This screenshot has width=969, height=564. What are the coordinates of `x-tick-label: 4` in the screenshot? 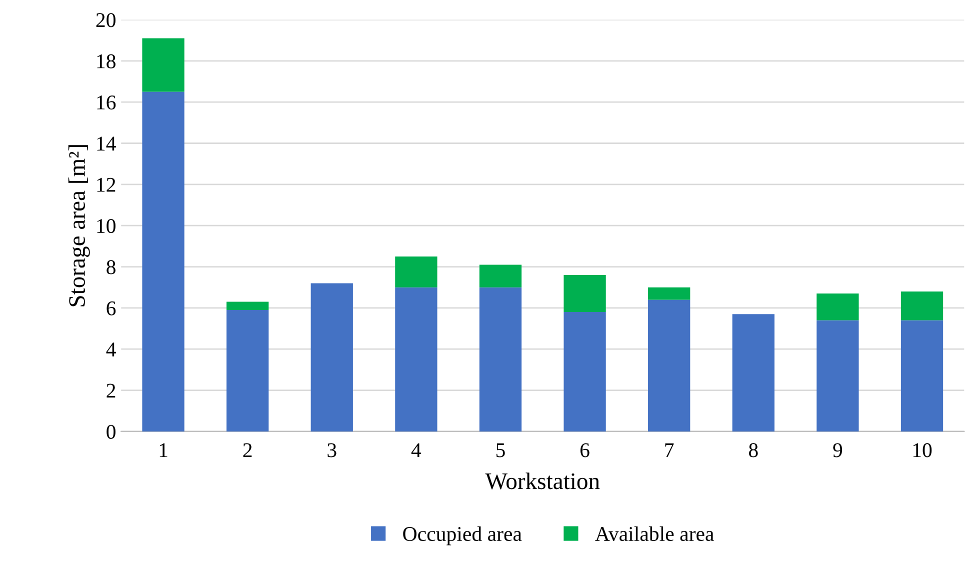 It's located at (416, 450).